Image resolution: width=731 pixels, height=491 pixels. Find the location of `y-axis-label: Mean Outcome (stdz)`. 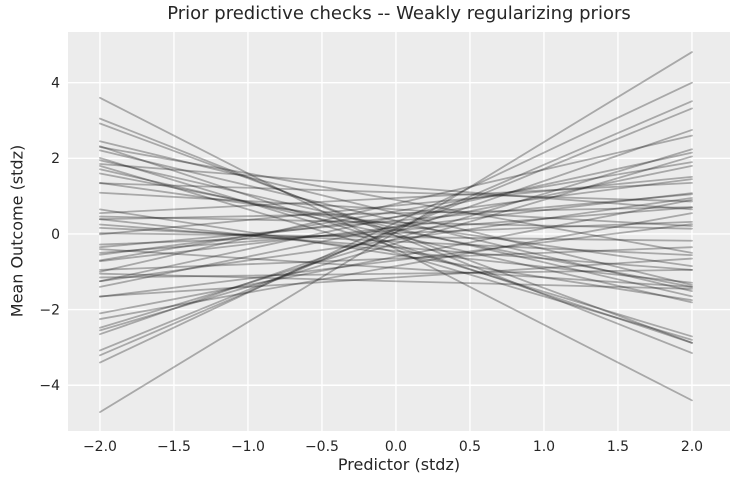

y-axis-label: Mean Outcome (stdz) is located at coordinates (17, 231).